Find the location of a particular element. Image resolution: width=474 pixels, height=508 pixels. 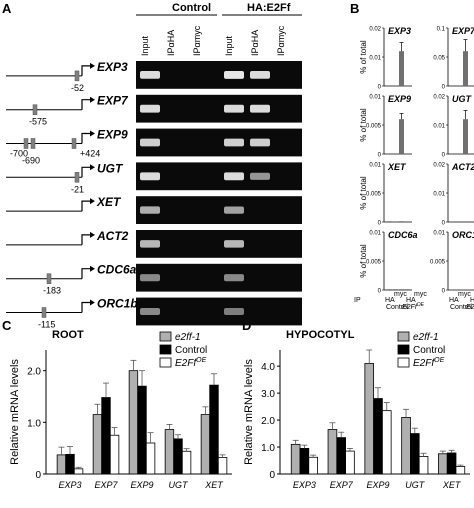

gene-name: CDC6a is located at coordinates (117, 270).